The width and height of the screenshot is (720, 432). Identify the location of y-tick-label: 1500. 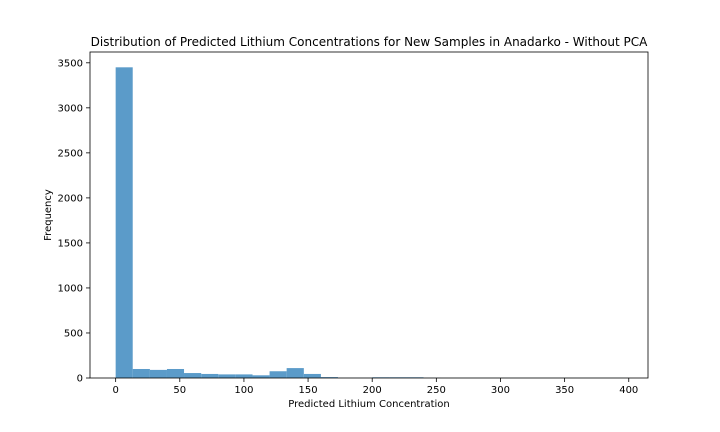
(70, 243).